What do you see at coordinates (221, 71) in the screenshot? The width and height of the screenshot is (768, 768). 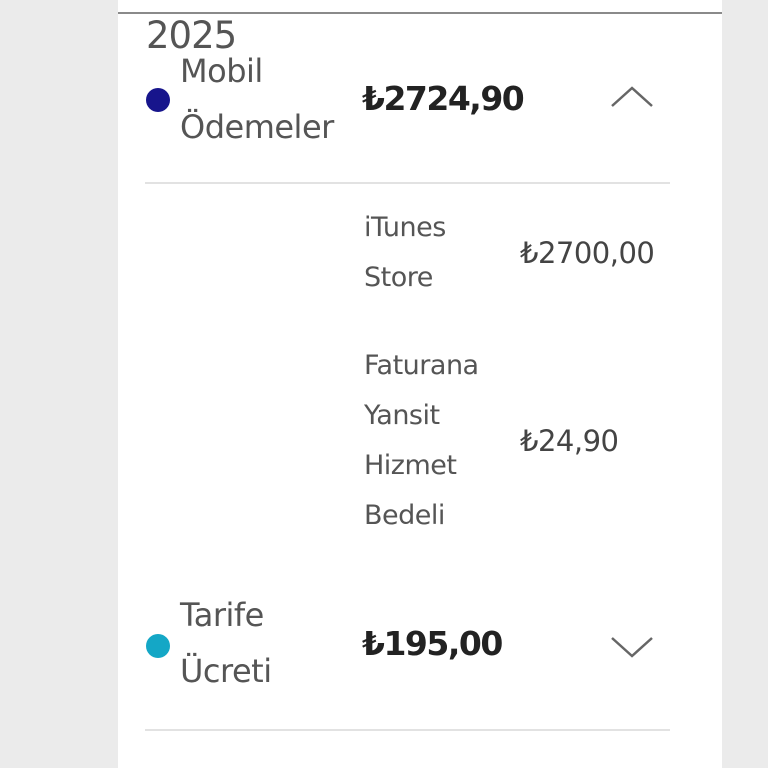 I see `category-label-line: Mobil` at bounding box center [221, 71].